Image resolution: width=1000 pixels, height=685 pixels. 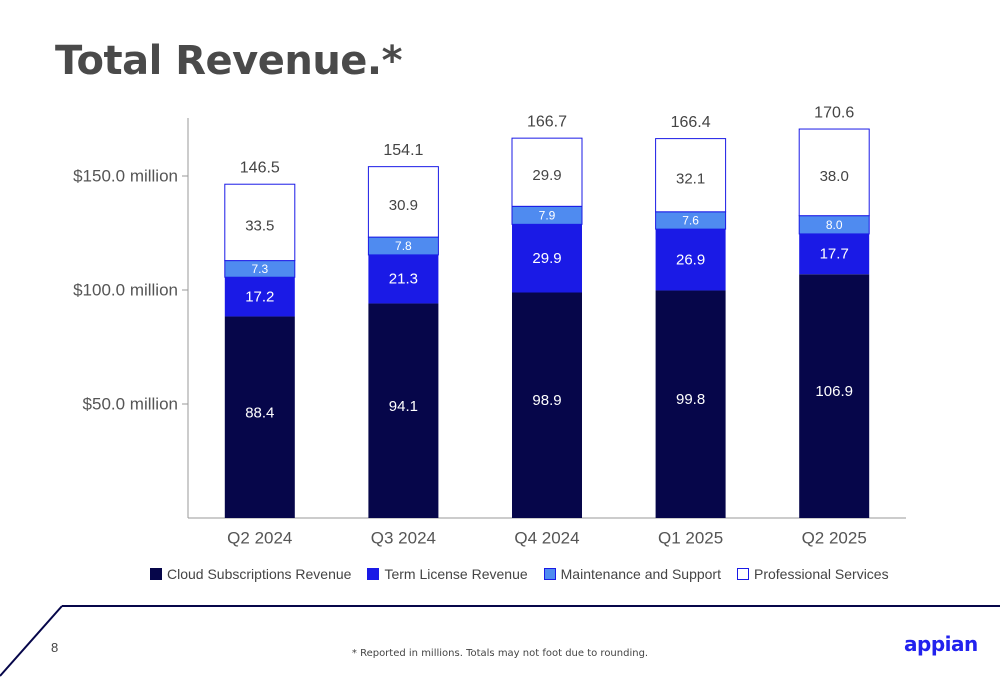 What do you see at coordinates (125, 290) in the screenshot?
I see `y-tick-label: $100.0 million` at bounding box center [125, 290].